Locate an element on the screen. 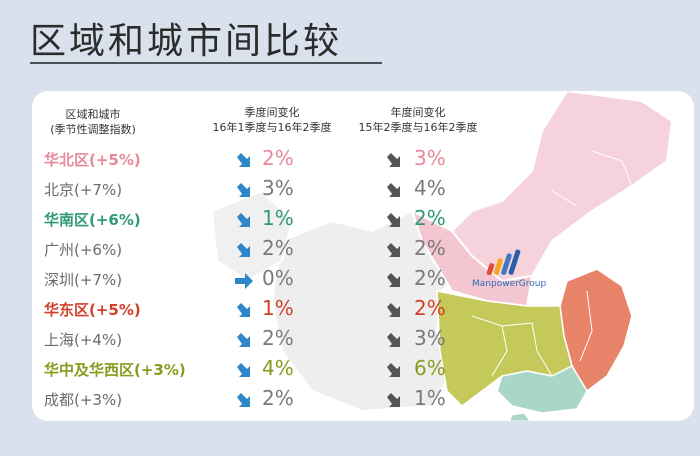 This screenshot has width=700, height=456. row-region-name: 成都(+3%) is located at coordinates (83, 400).